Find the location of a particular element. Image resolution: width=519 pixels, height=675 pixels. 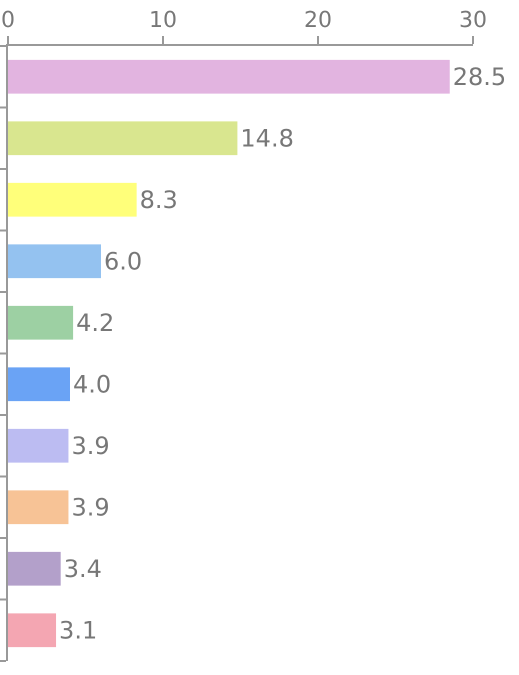

data-label: 8.3 is located at coordinates (159, 200).